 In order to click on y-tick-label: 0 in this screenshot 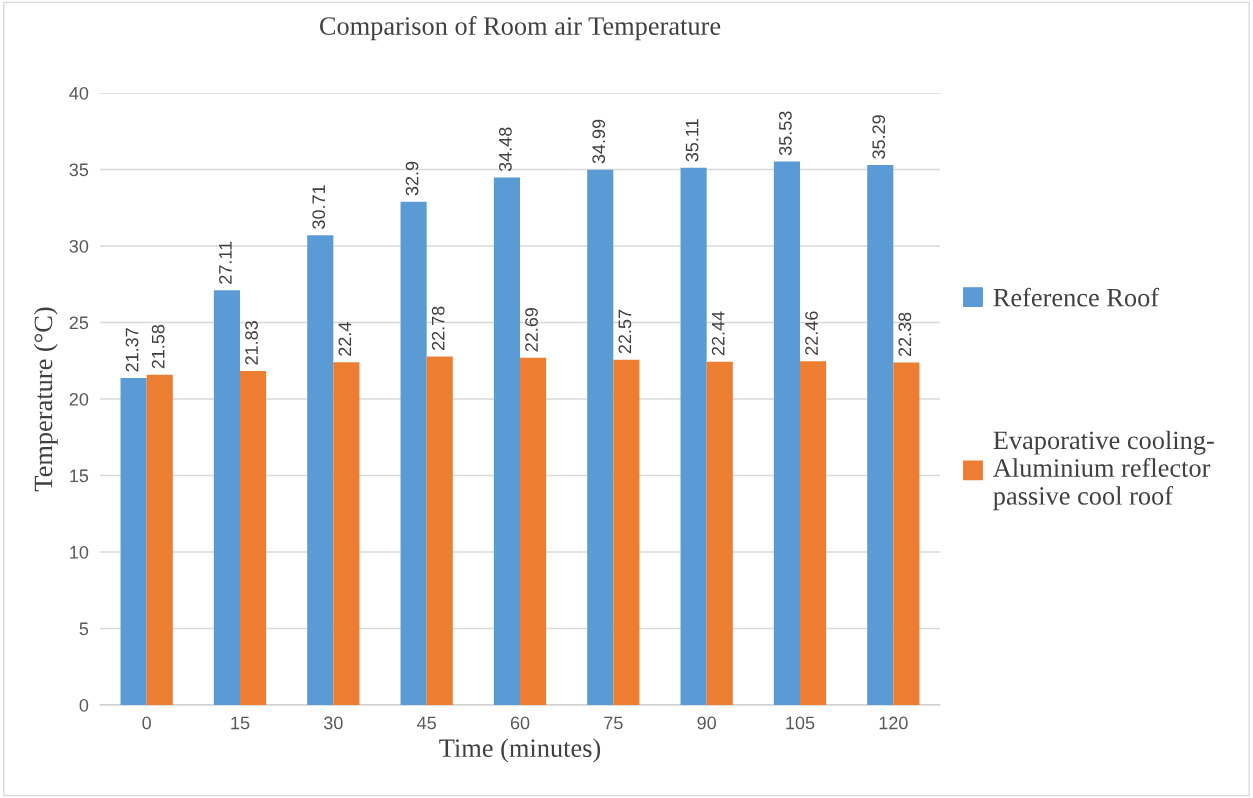, I will do `click(84, 705)`.